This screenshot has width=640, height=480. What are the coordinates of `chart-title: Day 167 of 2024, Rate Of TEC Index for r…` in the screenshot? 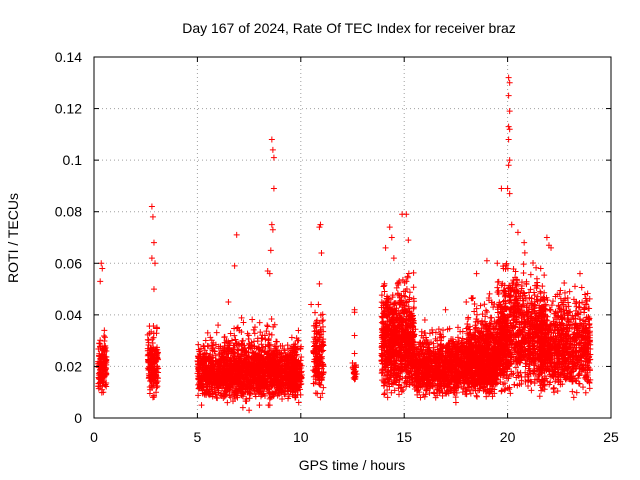 It's located at (349, 28).